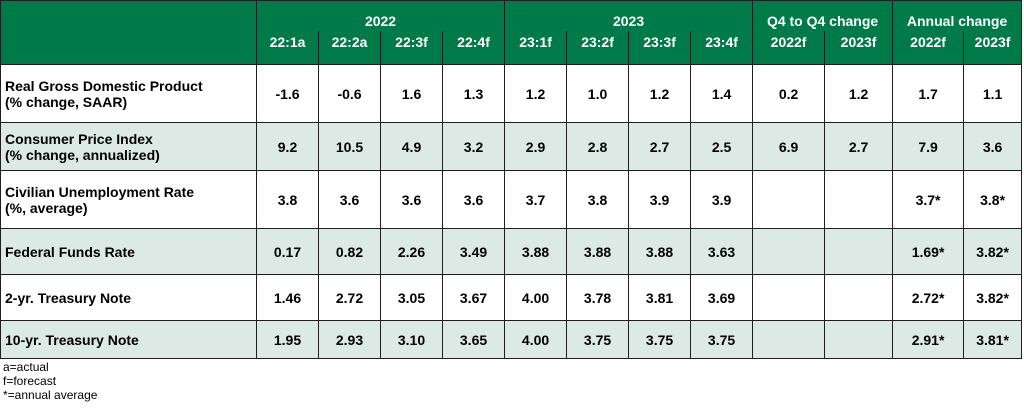 This screenshot has height=417, width=1024. Describe the element at coordinates (104, 85) in the screenshot. I see `row-label-line1: Real Gross Domestic Product` at that location.